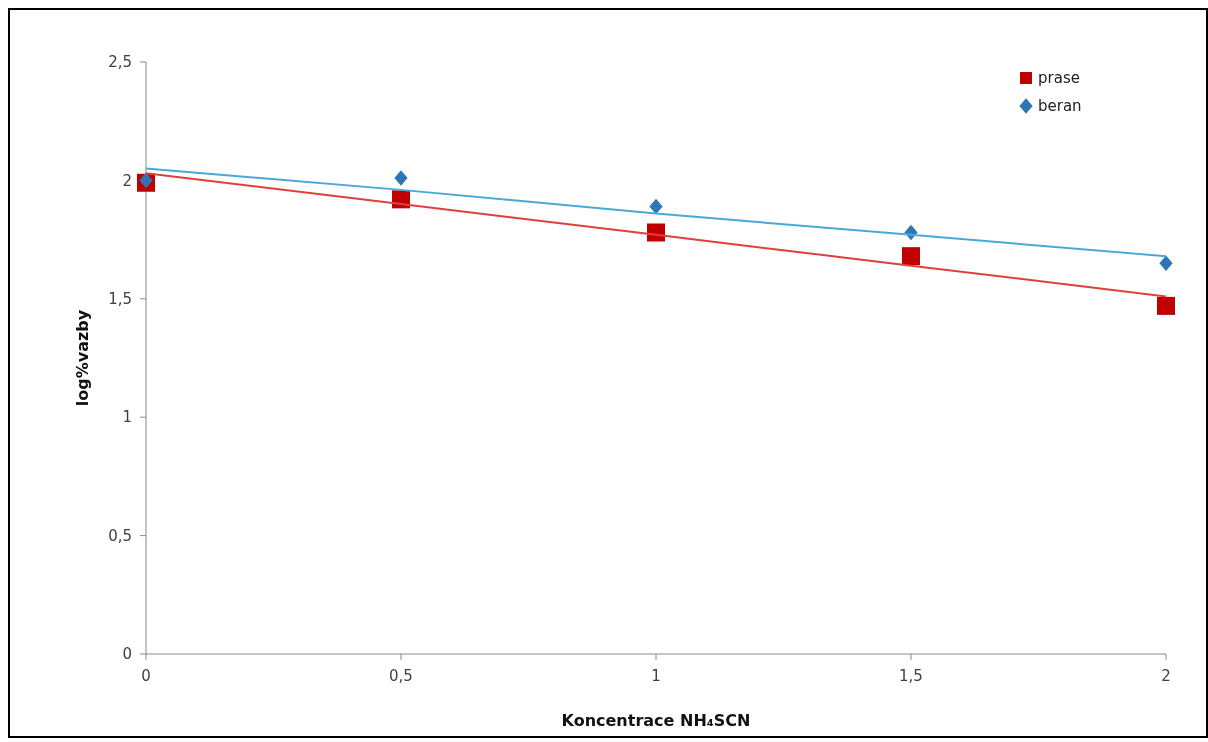 Image resolution: width=1208 pixels, height=742 pixels. I want to click on legend-label: beran, so click(1060, 106).